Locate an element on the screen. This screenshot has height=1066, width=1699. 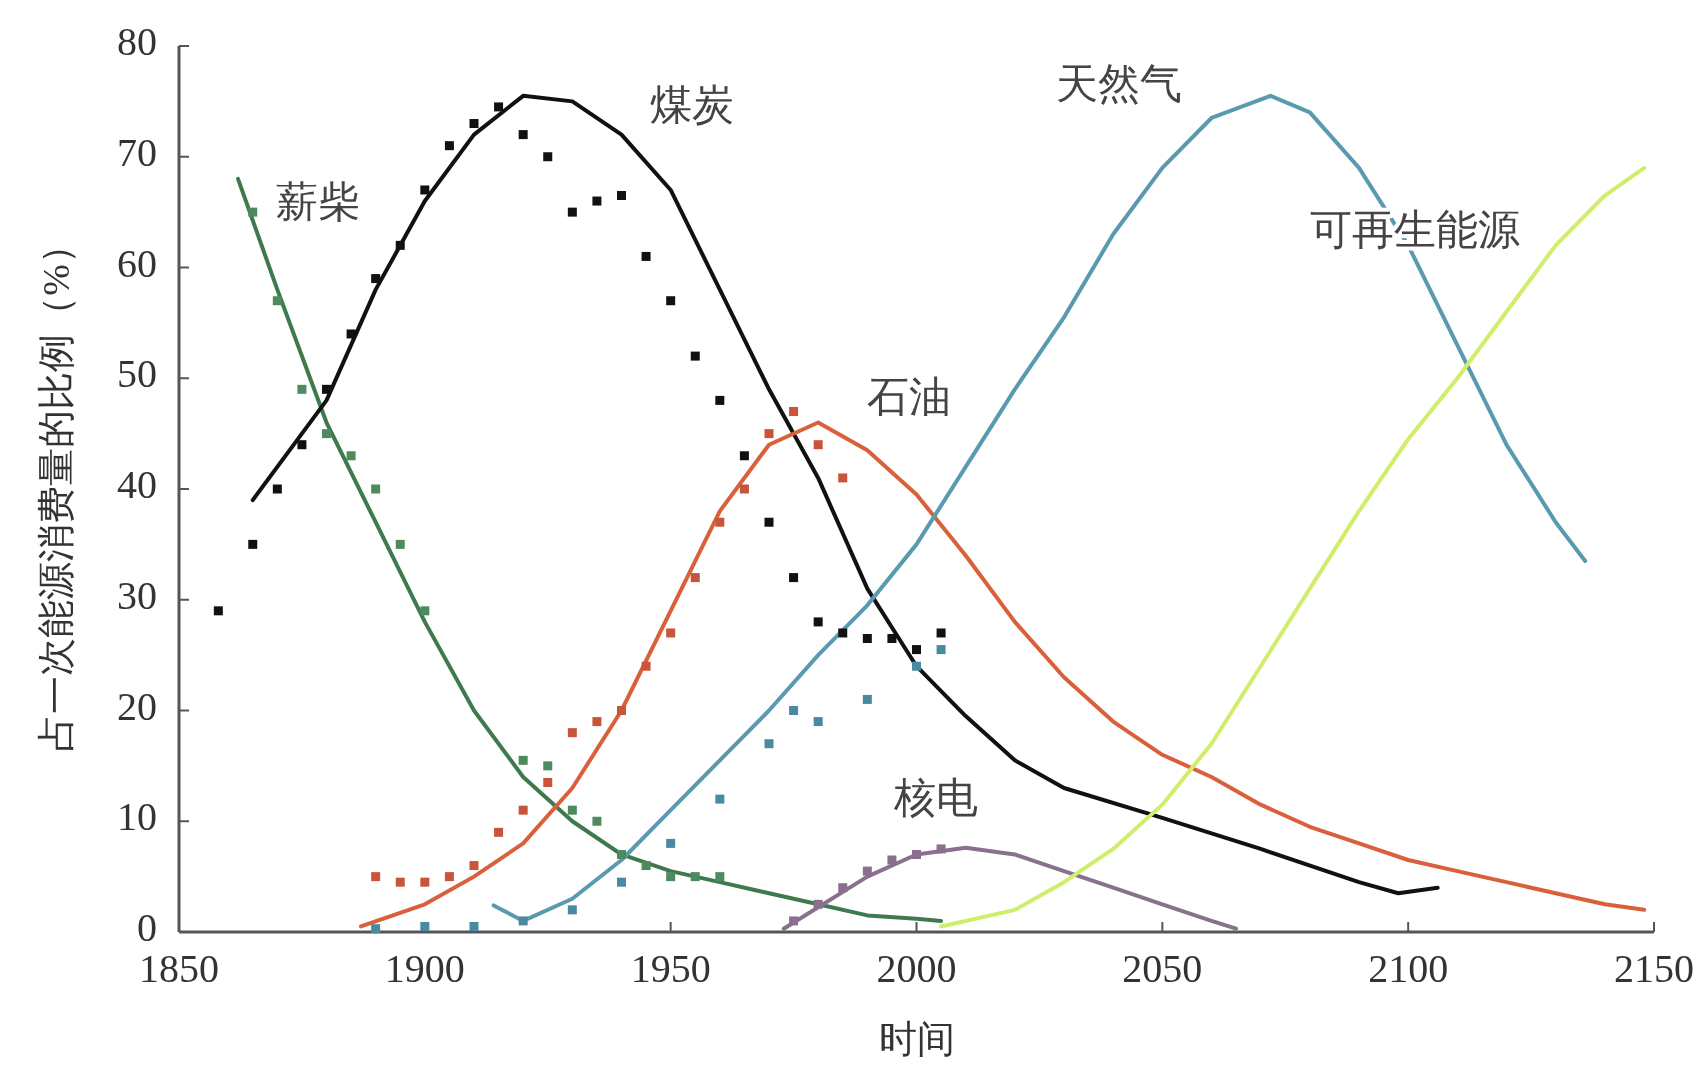
x-tick-label: 1950 is located at coordinates (670, 968).